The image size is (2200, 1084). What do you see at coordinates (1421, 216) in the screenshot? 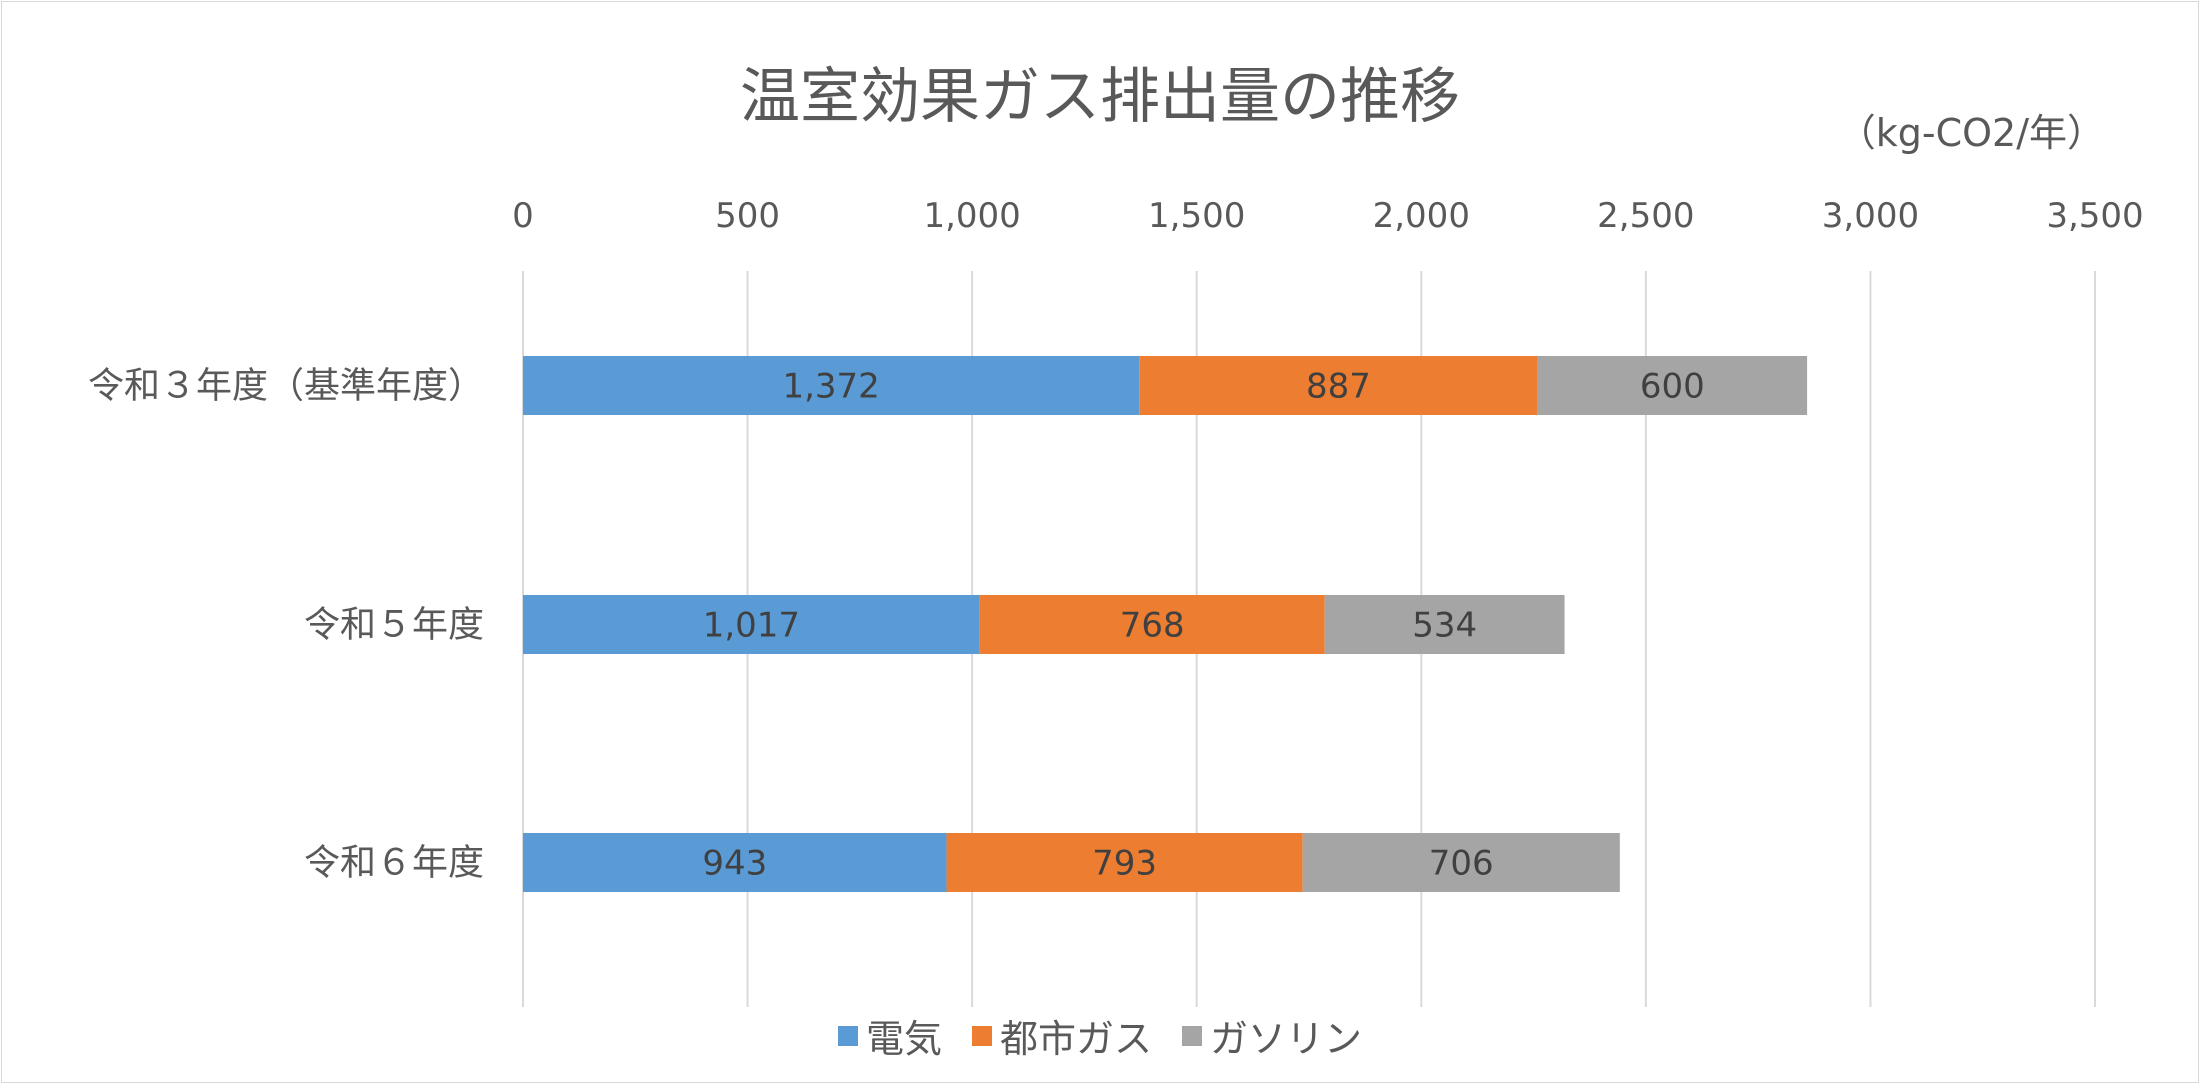
I see `tick-label: 2,000` at bounding box center [1421, 216].